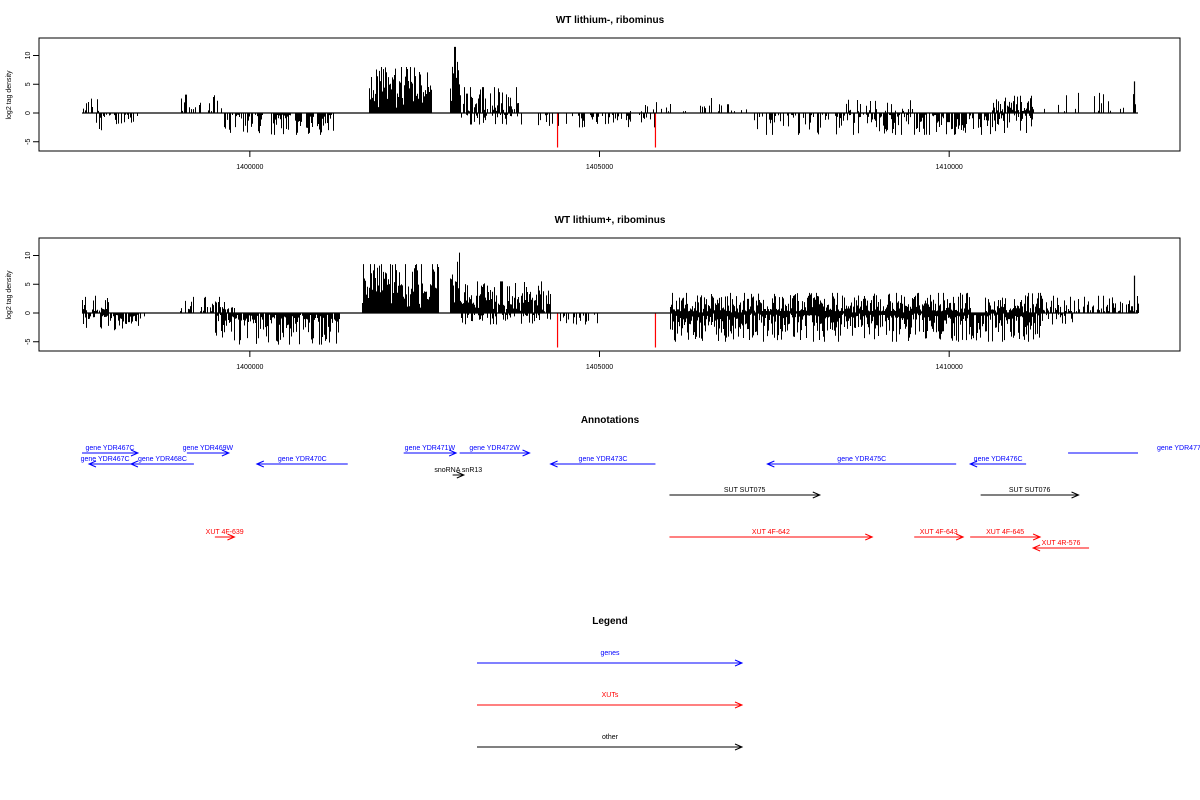  Describe the element at coordinates (610, 742) in the screenshot. I see `legend-item-other: other` at that location.